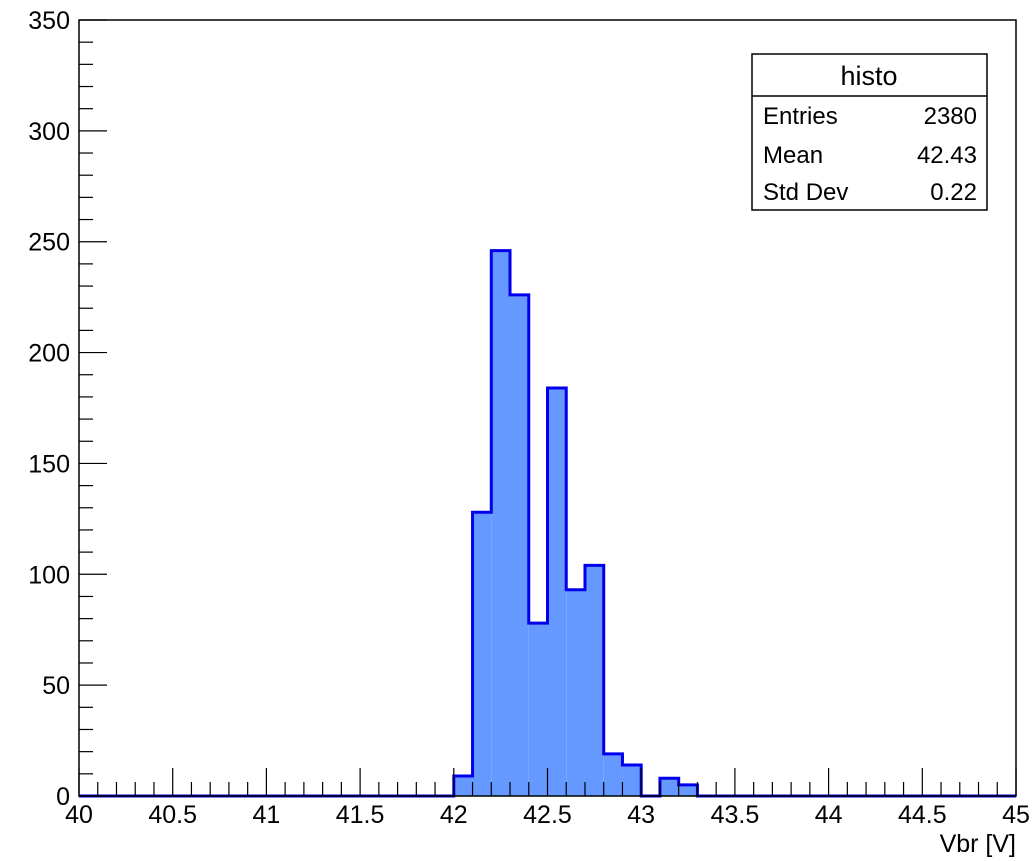  I want to click on y-tick-label: 100, so click(49, 575).